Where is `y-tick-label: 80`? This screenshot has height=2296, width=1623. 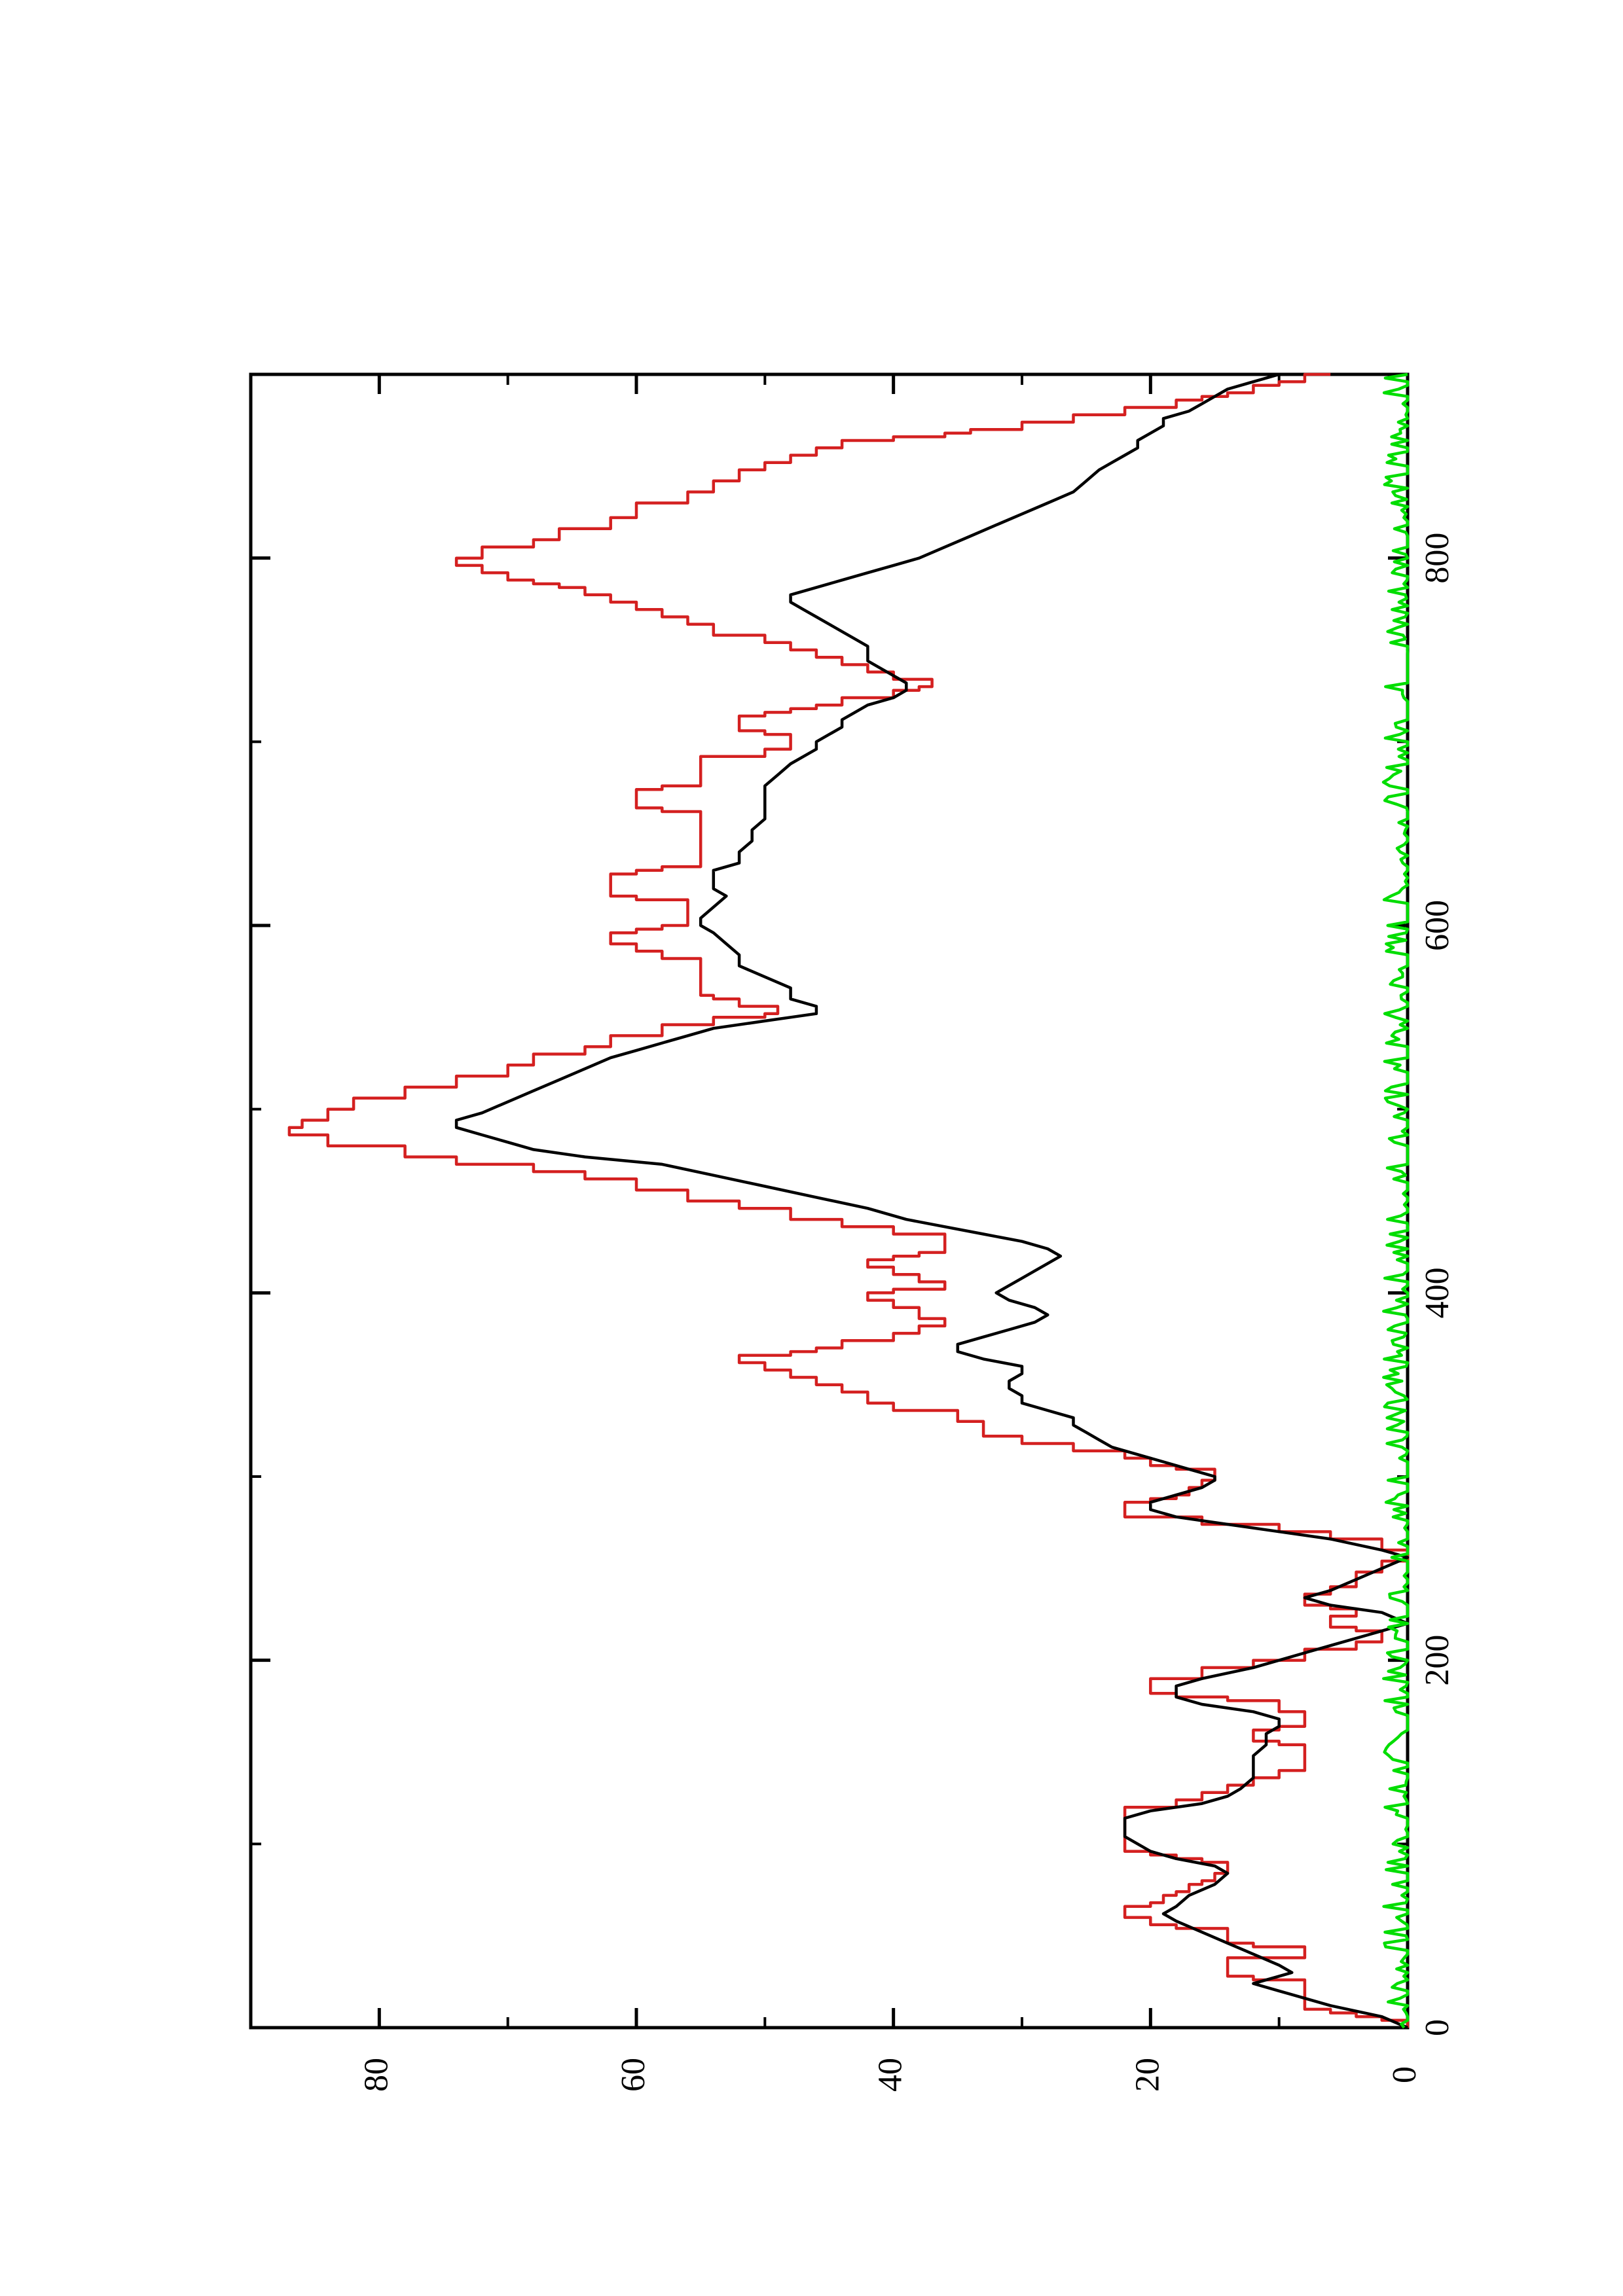 y-tick-label: 80 is located at coordinates (376, 2075).